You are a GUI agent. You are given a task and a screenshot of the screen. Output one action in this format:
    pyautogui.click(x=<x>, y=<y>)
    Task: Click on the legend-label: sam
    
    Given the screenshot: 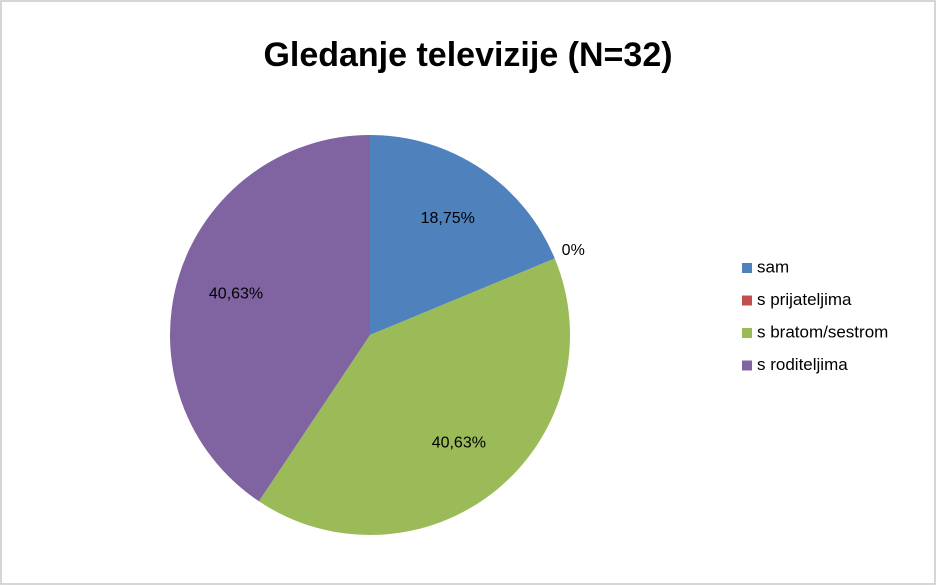 What is the action you would take?
    pyautogui.click(x=773, y=266)
    